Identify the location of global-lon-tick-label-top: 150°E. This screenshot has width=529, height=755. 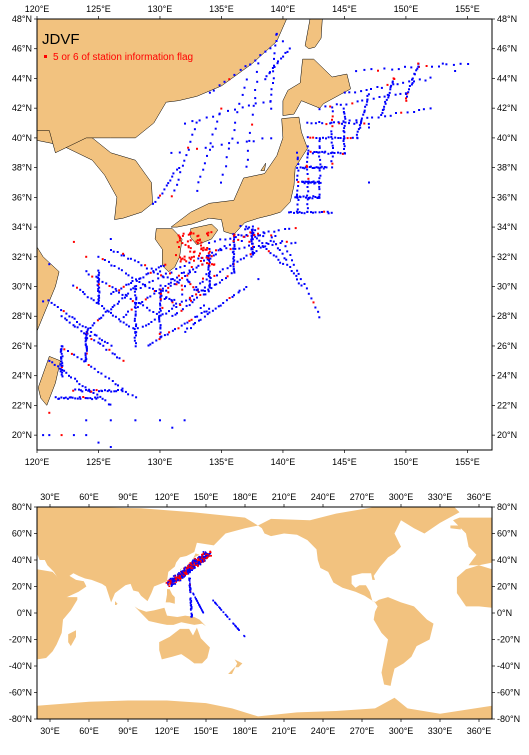
(206, 497).